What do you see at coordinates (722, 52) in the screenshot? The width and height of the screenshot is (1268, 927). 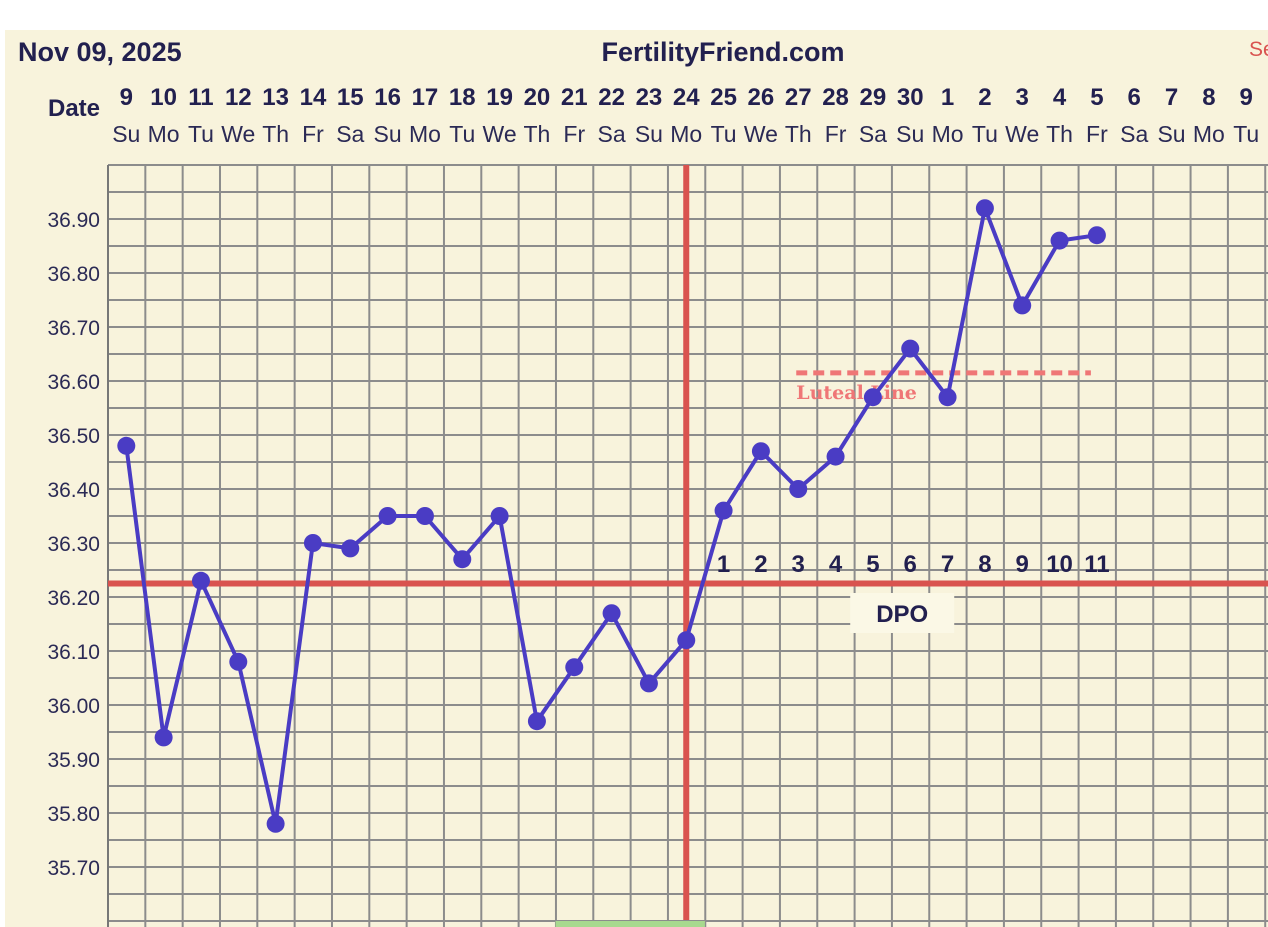 I see `site-title: FertilityFriend.com` at bounding box center [722, 52].